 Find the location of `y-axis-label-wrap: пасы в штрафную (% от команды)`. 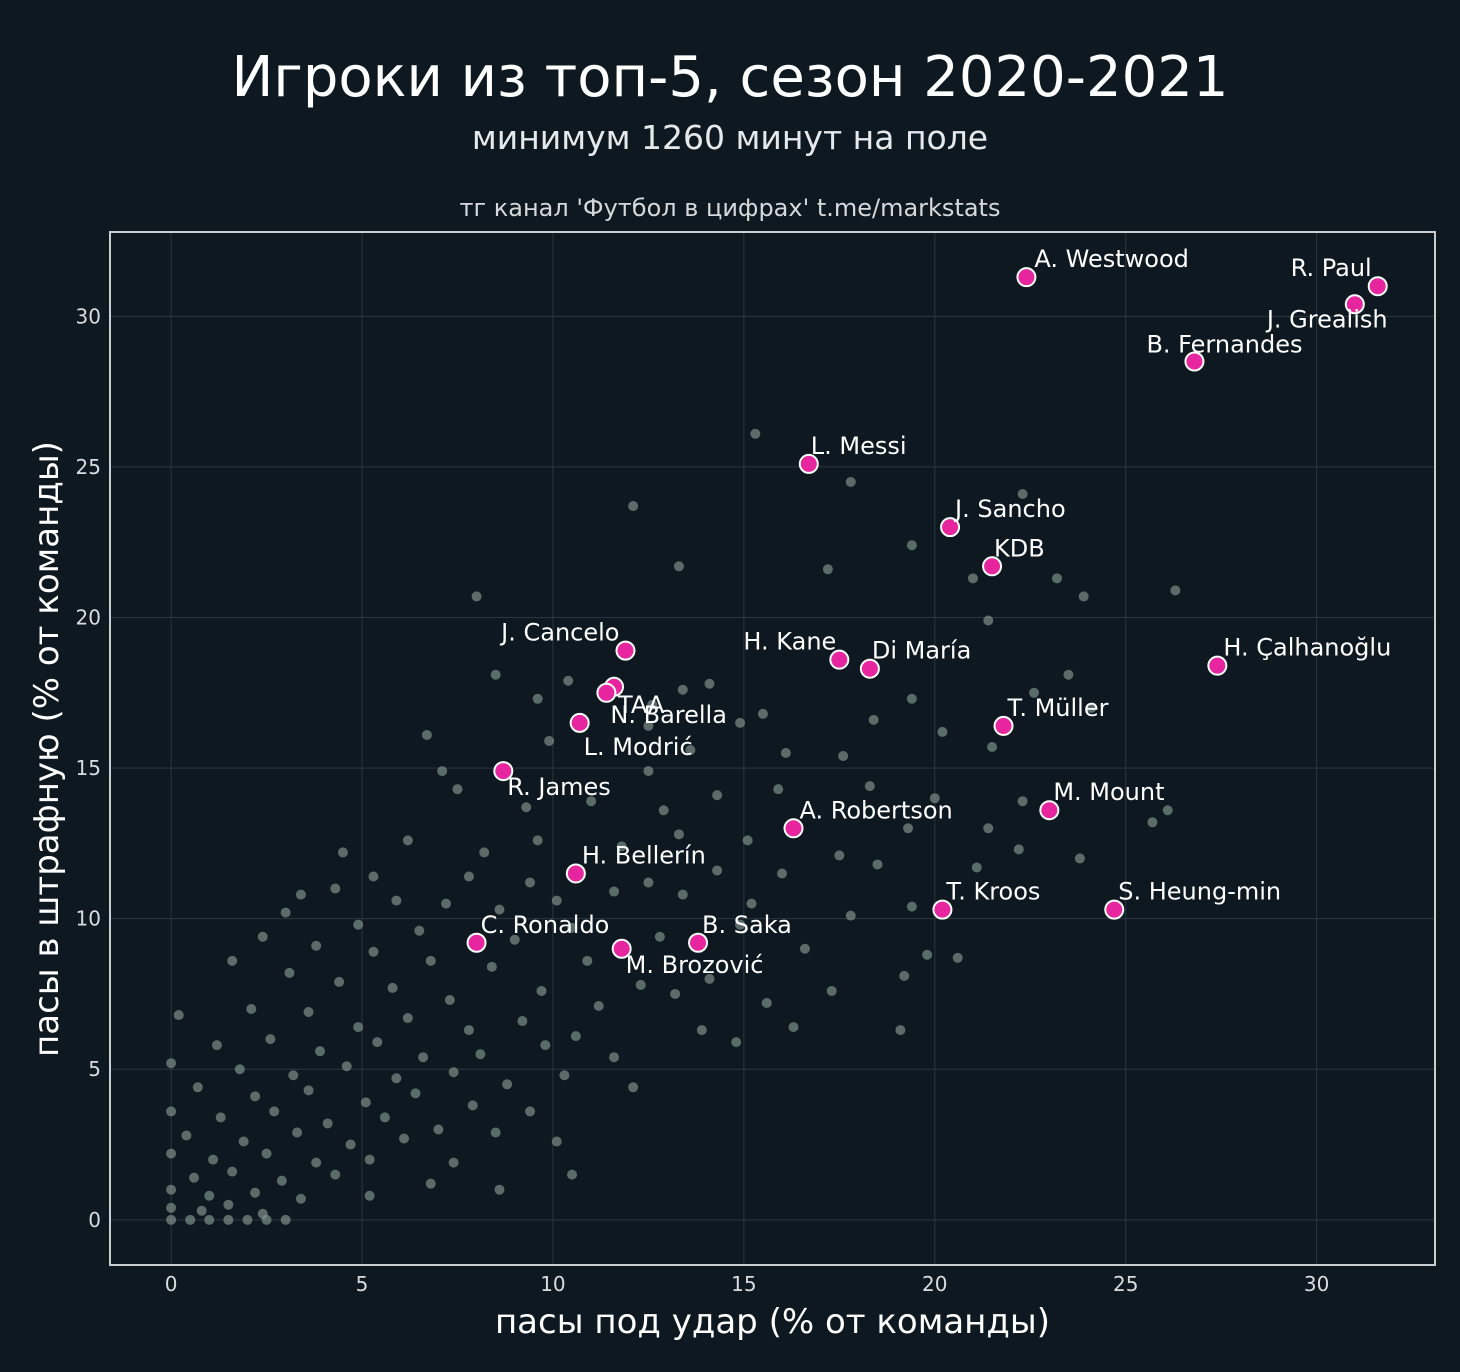

y-axis-label-wrap: пасы в штрафную (% от команды) is located at coordinates (47, 748).